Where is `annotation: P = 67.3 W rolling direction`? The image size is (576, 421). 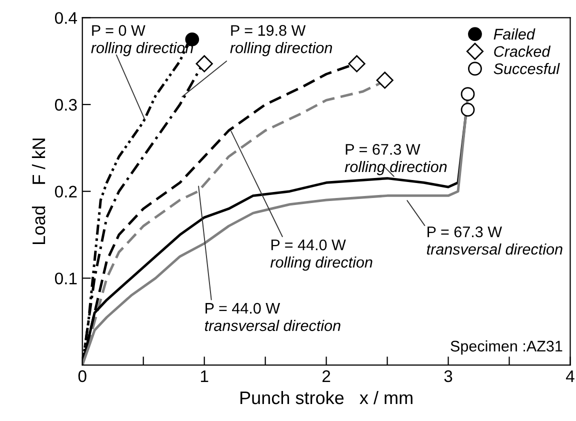 annotation: P = 67.3 W rolling direction is located at coordinates (395, 160).